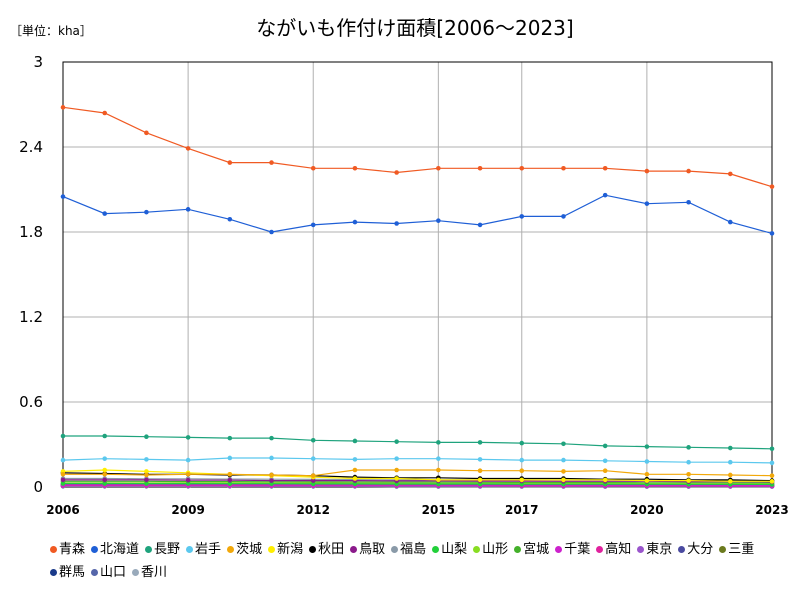 This screenshot has width=800, height=600. I want to click on legend-item: 群馬, so click(67, 572).